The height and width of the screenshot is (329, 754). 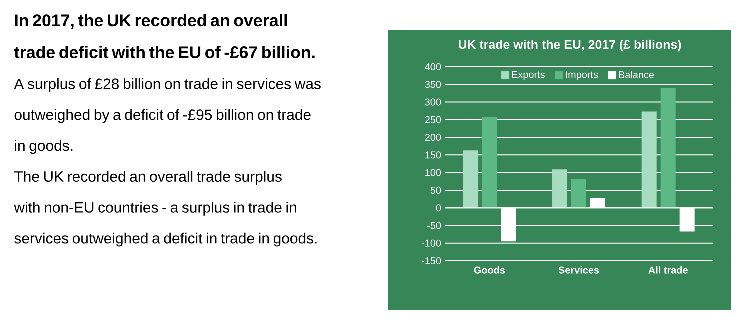 I want to click on y-tick-label: -100, so click(x=432, y=243).